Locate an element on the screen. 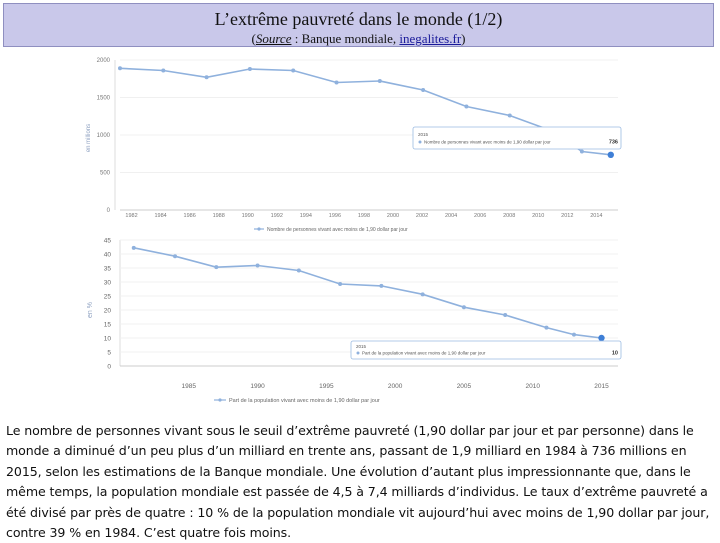  y-tick-label: 1000 is located at coordinates (104, 136).